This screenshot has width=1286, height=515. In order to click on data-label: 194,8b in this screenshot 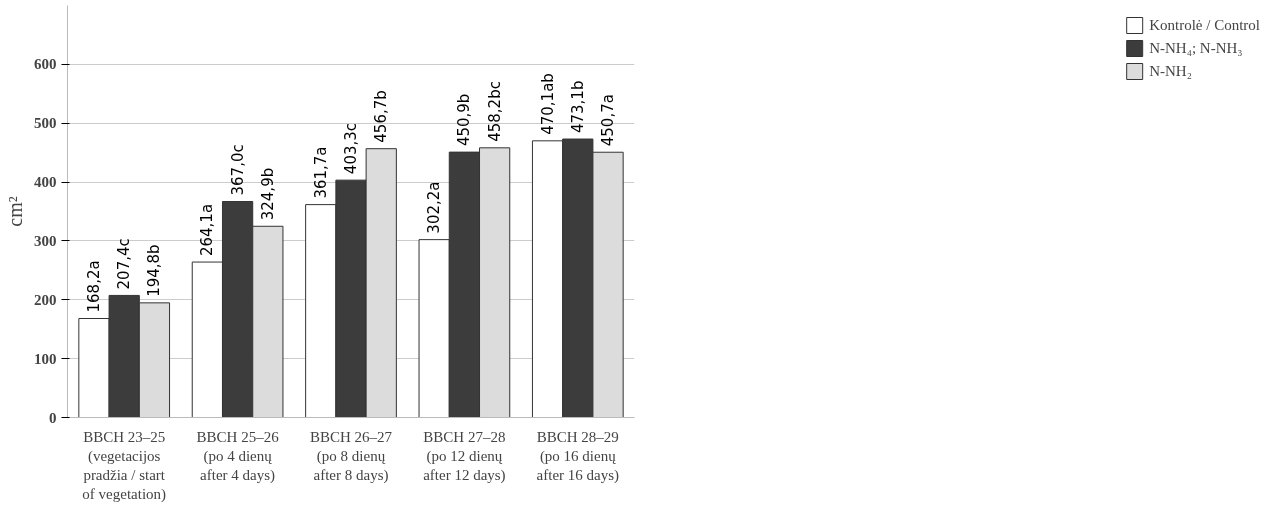, I will do `click(154, 270)`.